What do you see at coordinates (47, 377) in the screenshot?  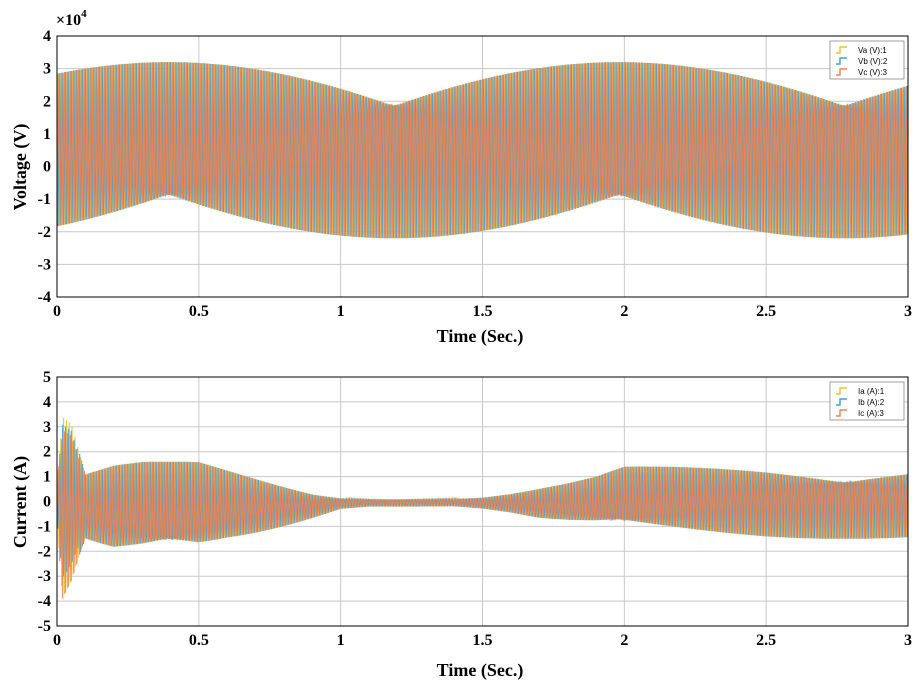 I see `y-tick-label: 5` at bounding box center [47, 377].